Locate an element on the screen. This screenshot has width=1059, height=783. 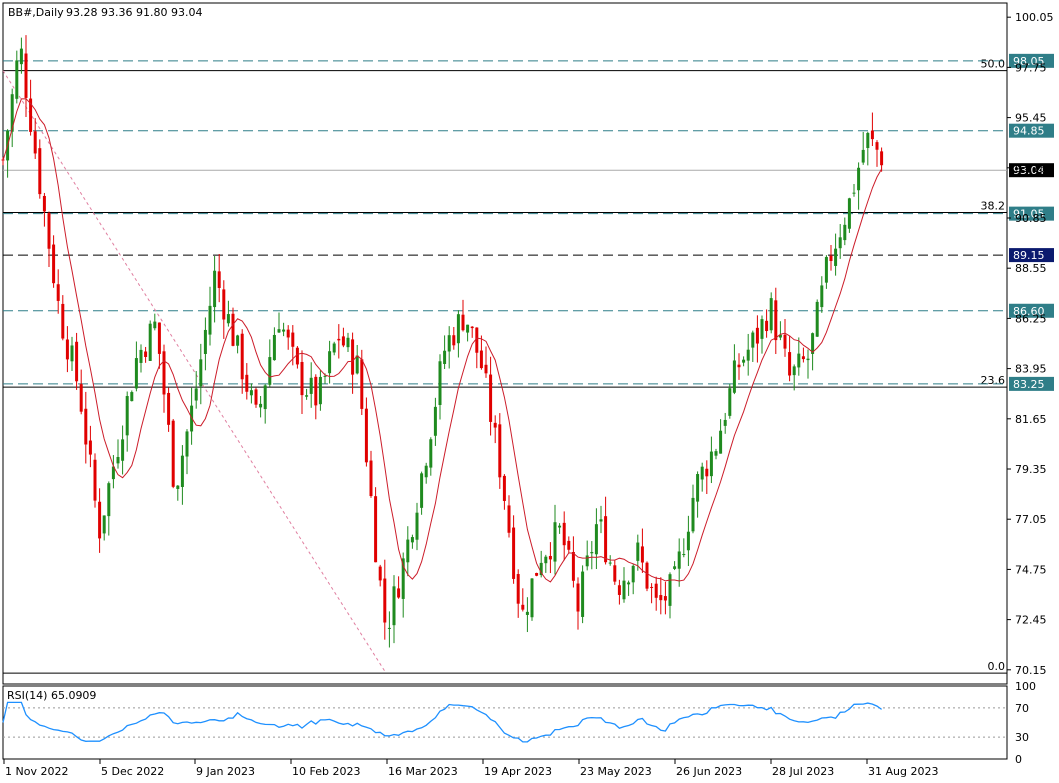
price-tick-label: 100.05 is located at coordinates (1034, 17).